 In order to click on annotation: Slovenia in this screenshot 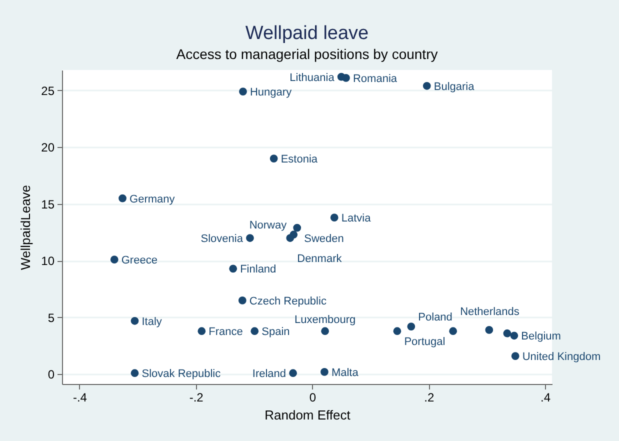, I will do `click(222, 239)`.